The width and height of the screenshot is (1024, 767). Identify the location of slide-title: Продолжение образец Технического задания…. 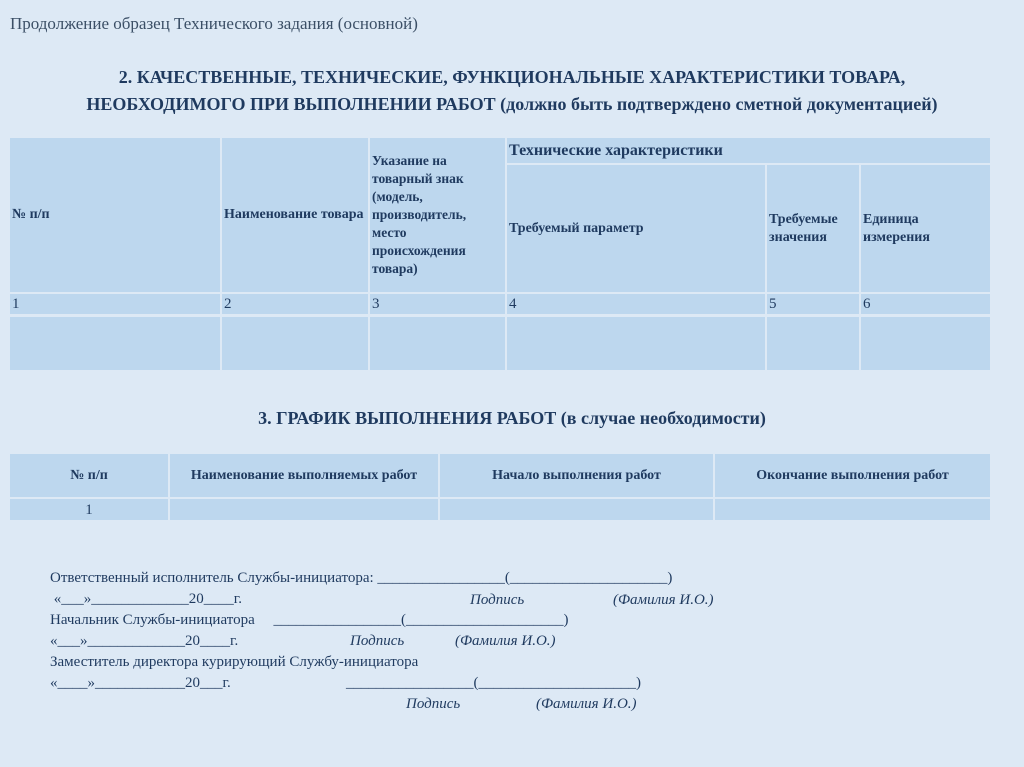
(214, 23).